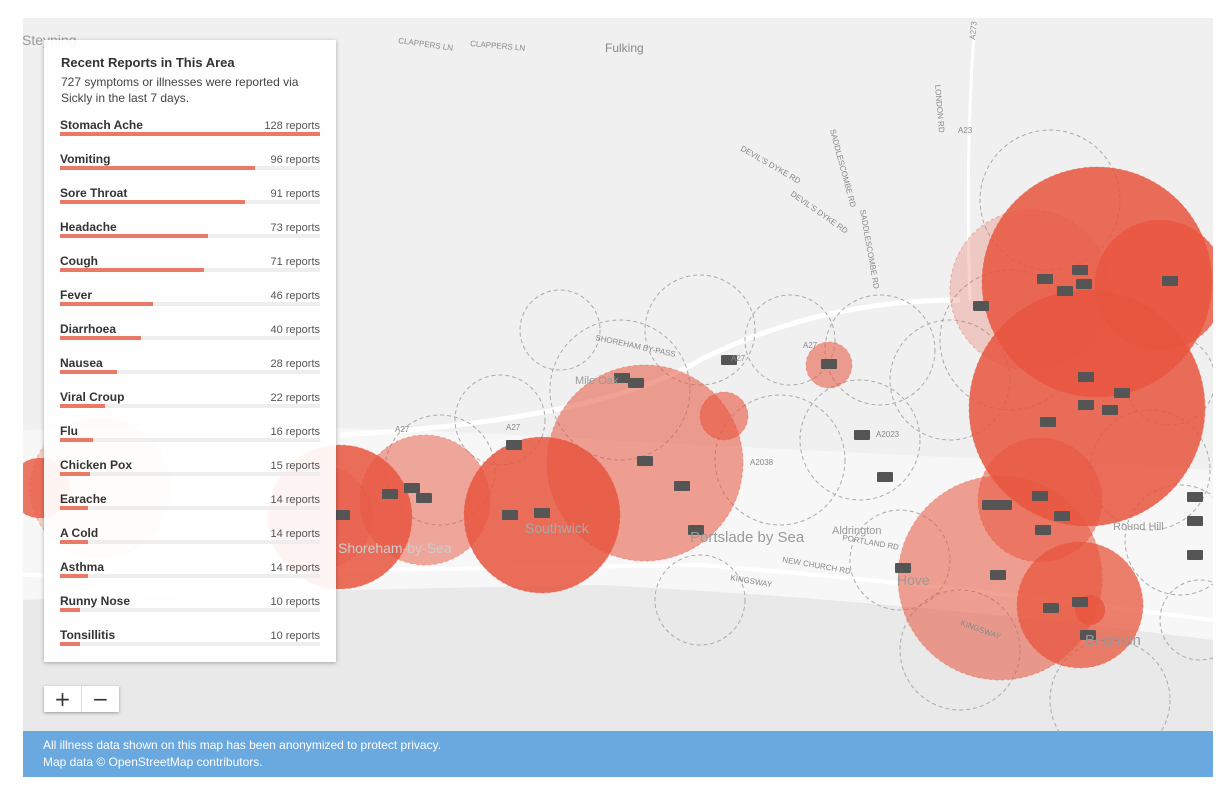 Image resolution: width=1231 pixels, height=792 pixels. Describe the element at coordinates (292, 126) in the screenshot. I see `report-count: 128 reports` at that location.